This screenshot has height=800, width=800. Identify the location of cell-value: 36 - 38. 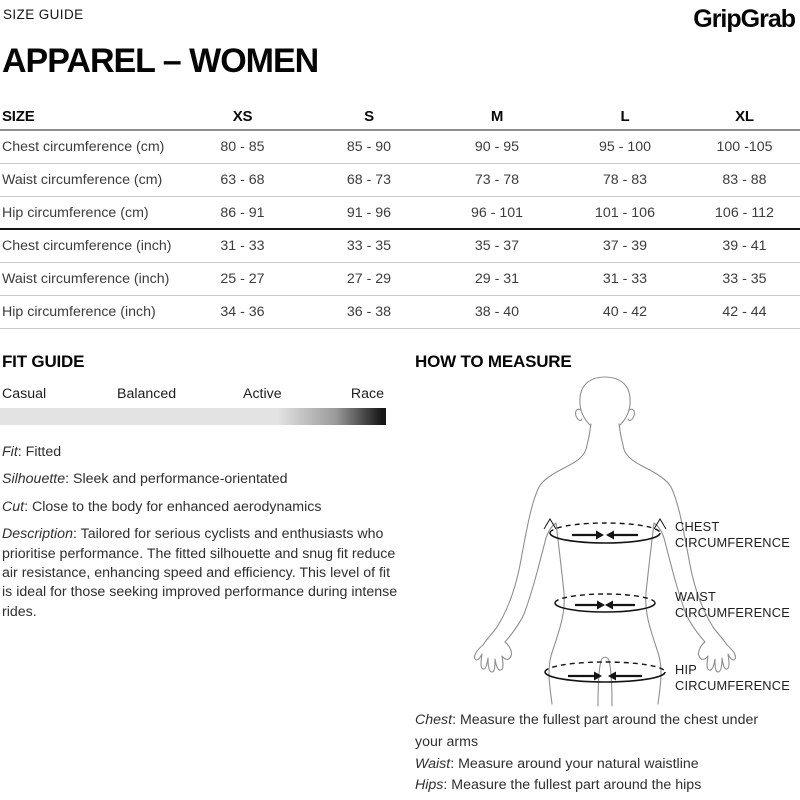
(369, 312).